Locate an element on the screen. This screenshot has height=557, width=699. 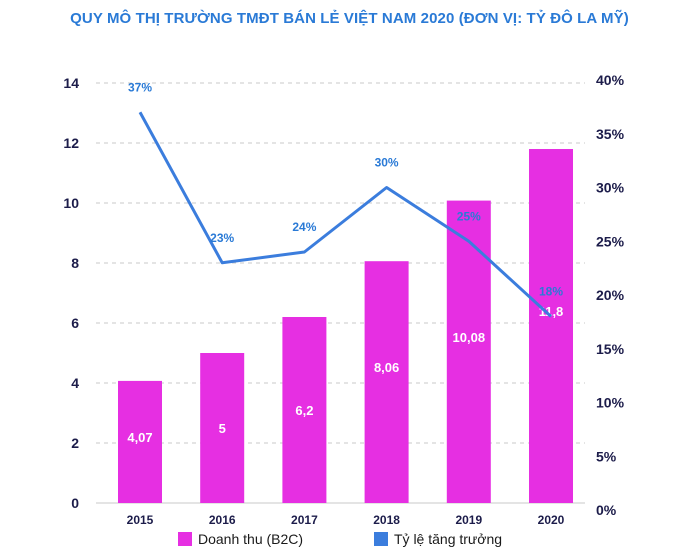
bar-label-2017: 6,2 is located at coordinates (304, 410).